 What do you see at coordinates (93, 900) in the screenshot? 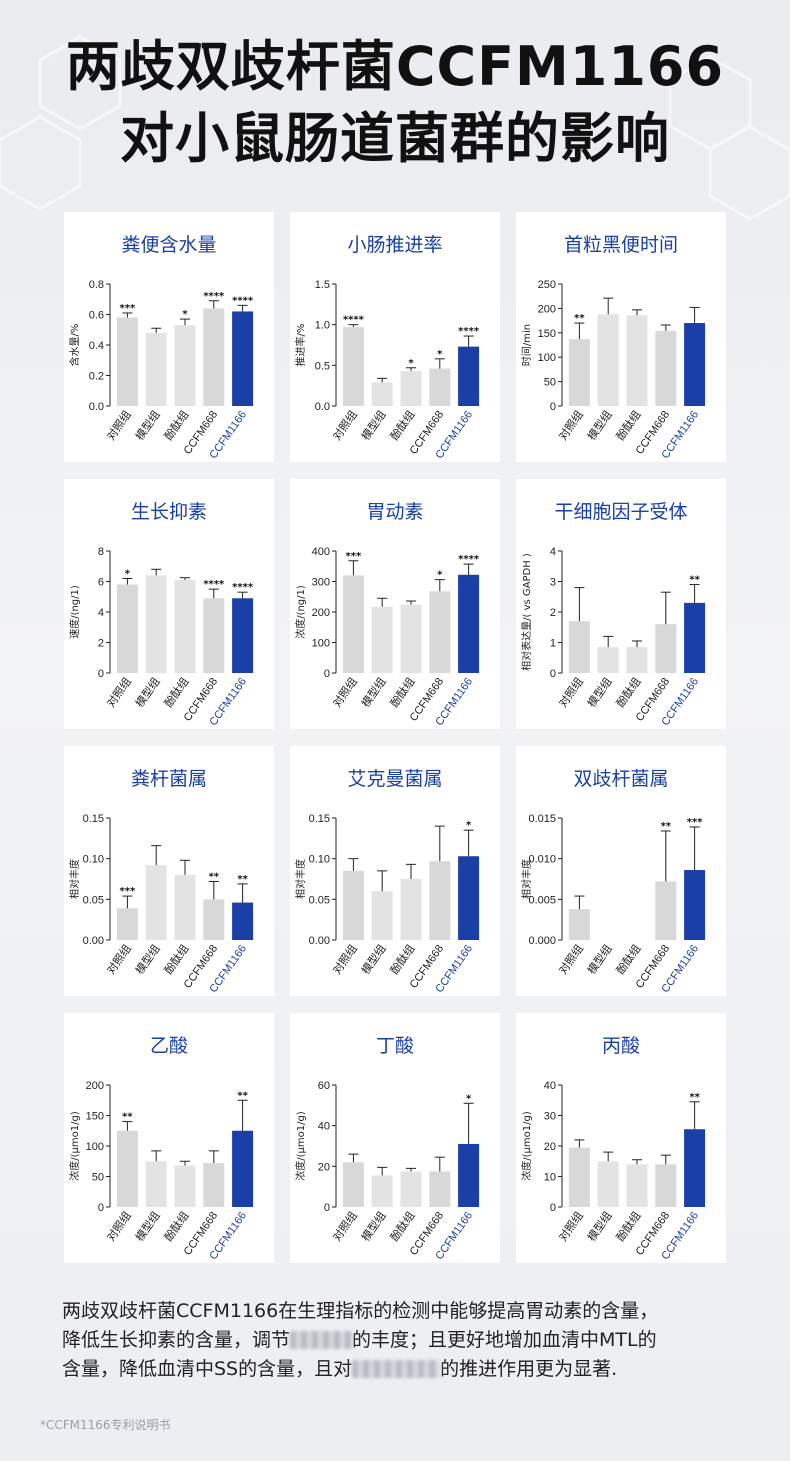
I see `y-tick-label: 0.05` at bounding box center [93, 900].